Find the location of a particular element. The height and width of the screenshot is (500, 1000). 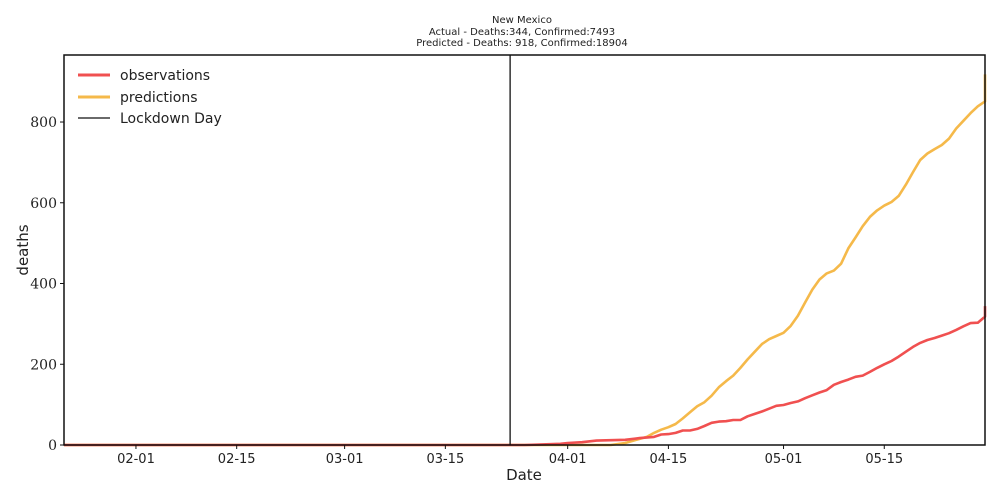

x-tick-label: 03-01 is located at coordinates (345, 459).